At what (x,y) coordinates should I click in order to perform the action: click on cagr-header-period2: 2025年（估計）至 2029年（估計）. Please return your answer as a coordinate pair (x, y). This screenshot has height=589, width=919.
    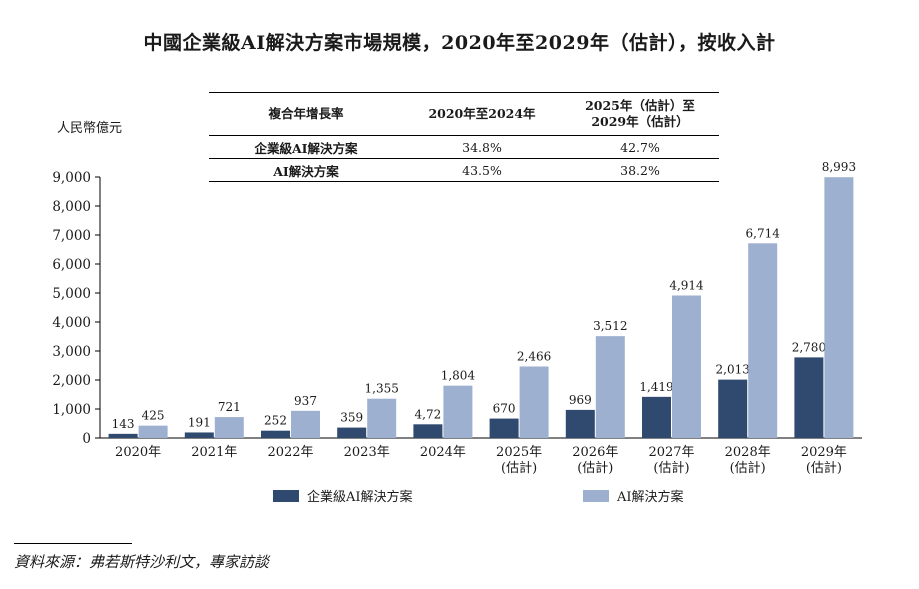
    Looking at the image, I should click on (640, 114).